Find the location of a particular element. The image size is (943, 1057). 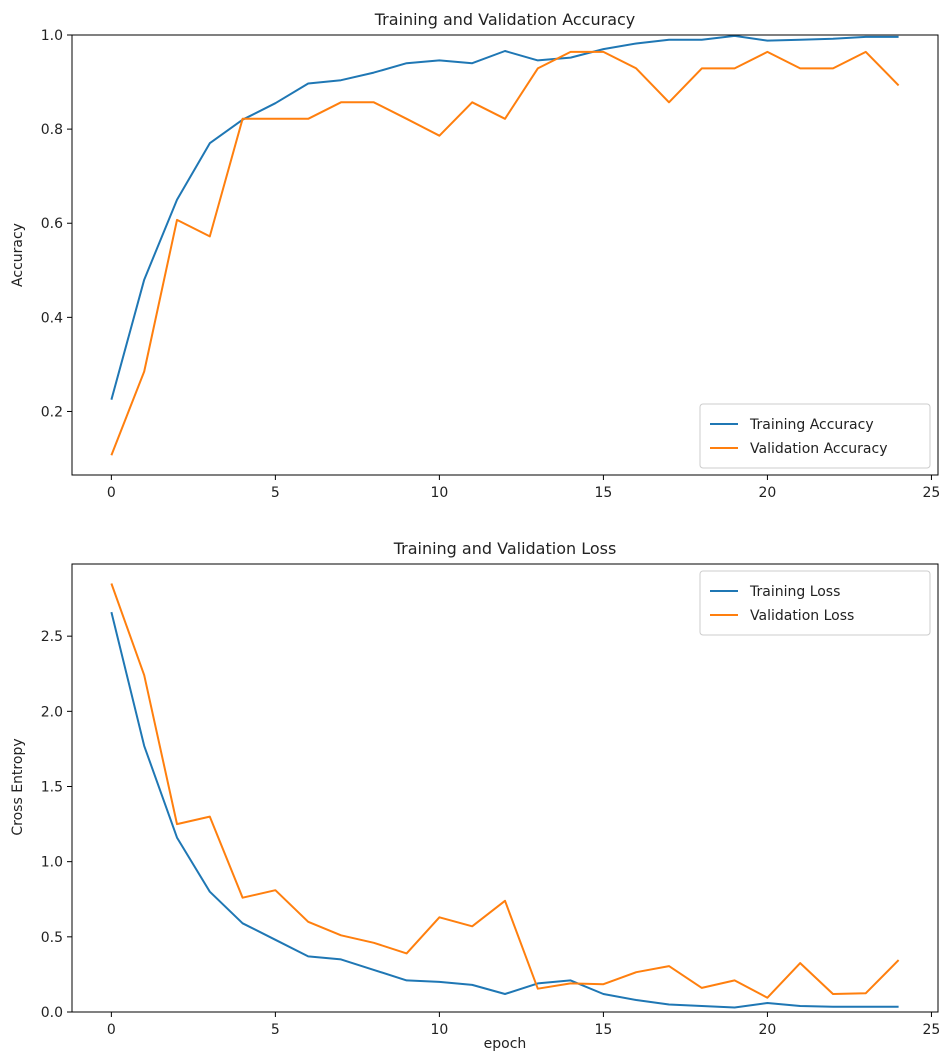

y-tick-label: 0.8 is located at coordinates (52, 130).